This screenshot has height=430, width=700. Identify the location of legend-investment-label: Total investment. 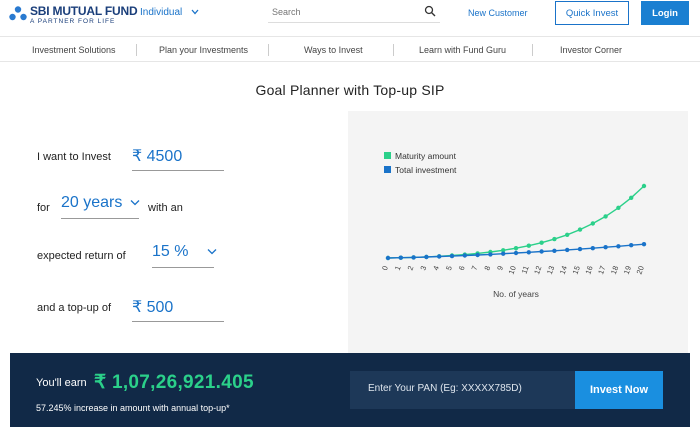
(426, 170).